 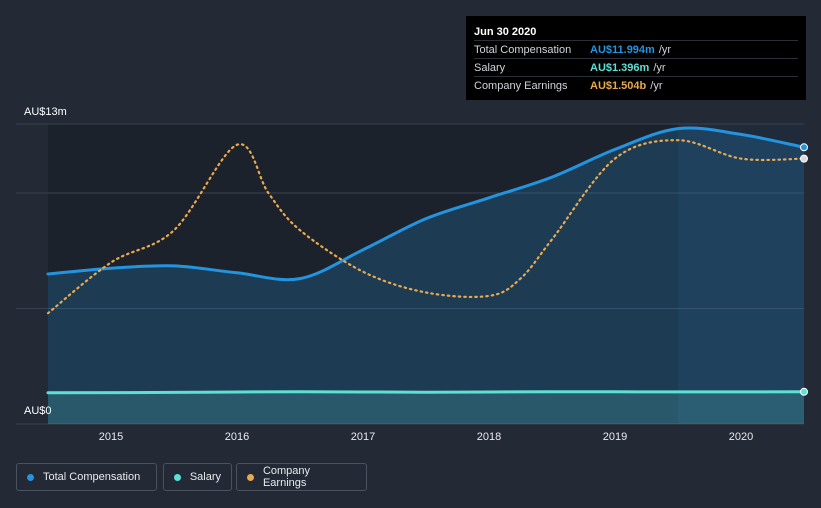 I want to click on tooltip-value: AU$1.396m, so click(x=620, y=67).